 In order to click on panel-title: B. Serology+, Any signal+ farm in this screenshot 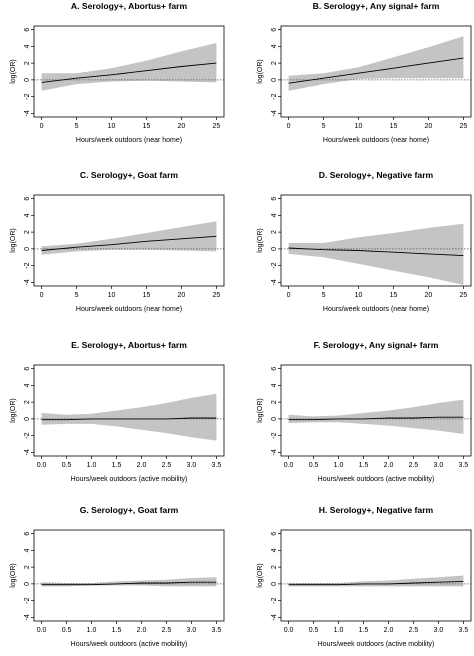, I will do `click(376, 6)`.